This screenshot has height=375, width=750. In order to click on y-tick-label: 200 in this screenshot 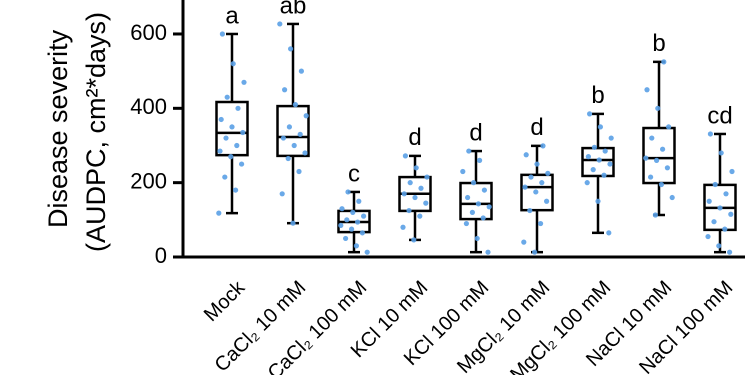, I will do `click(148, 180)`.